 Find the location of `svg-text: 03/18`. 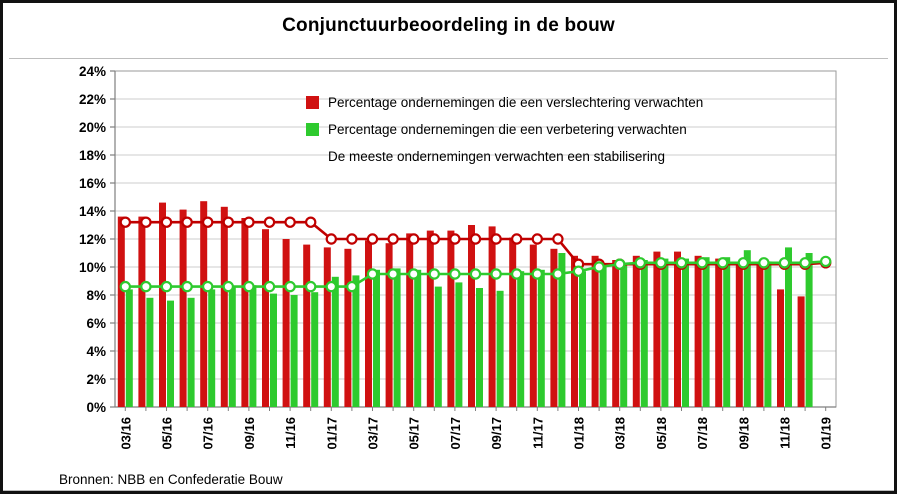

svg-text: 03/18 is located at coordinates (620, 433).